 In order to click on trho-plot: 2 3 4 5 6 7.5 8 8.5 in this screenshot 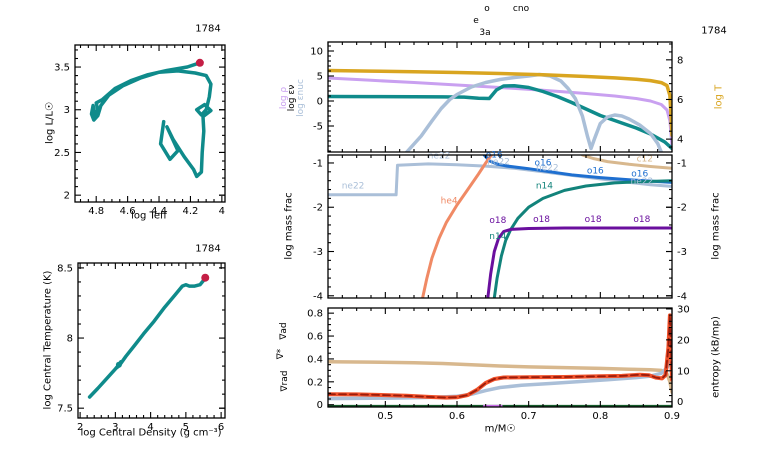, I will do `click(141, 347)`.